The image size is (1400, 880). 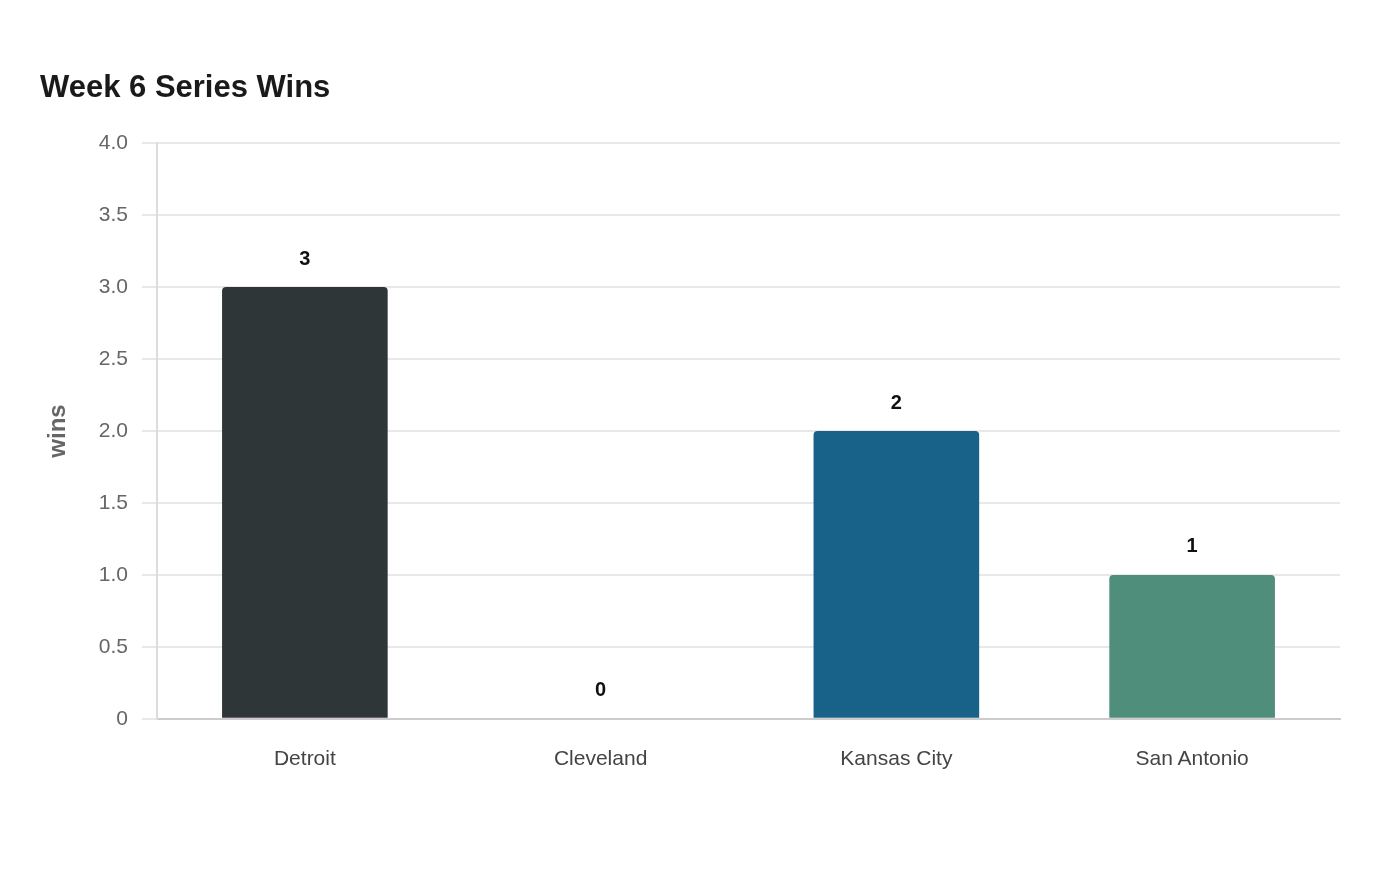 What do you see at coordinates (122, 717) in the screenshot?
I see `y-tick-label: 0` at bounding box center [122, 717].